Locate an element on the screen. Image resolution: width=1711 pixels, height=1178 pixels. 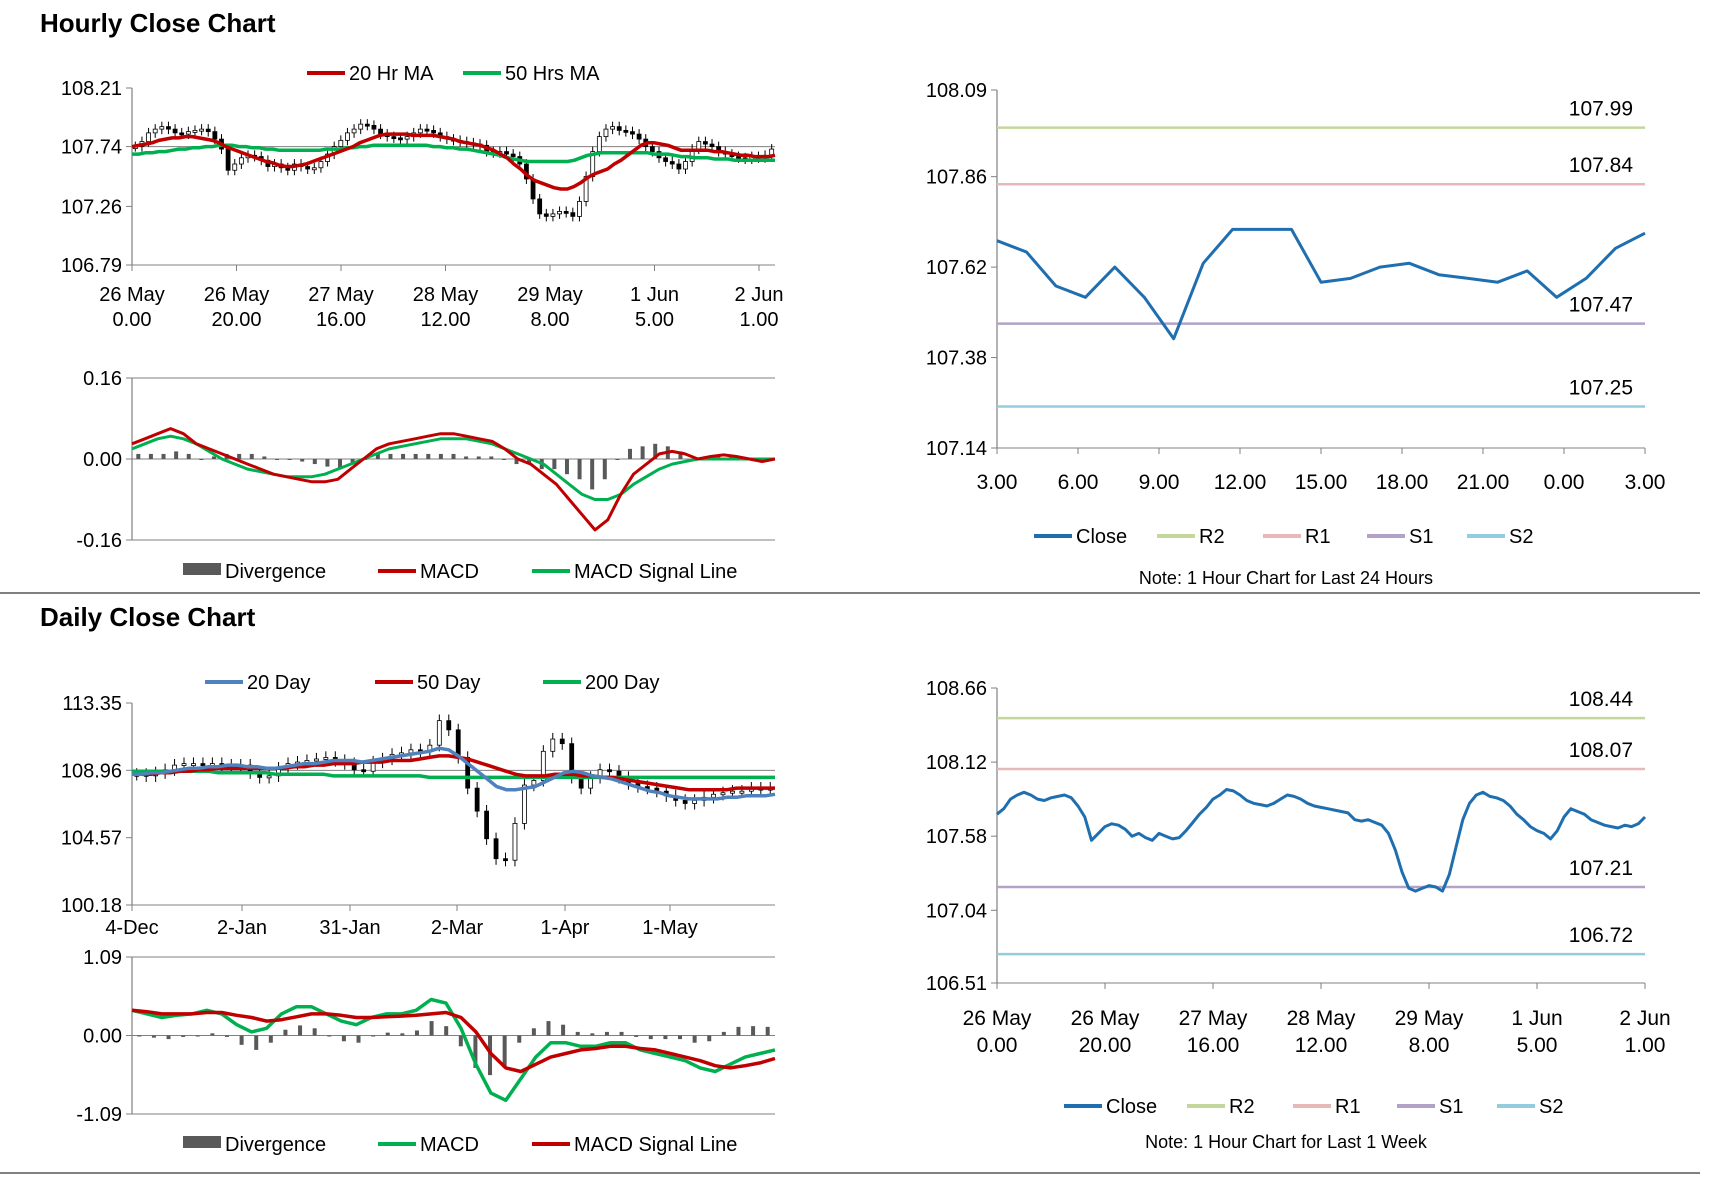
legend-hourly-divergence-swatch is located at coordinates (202, 569).